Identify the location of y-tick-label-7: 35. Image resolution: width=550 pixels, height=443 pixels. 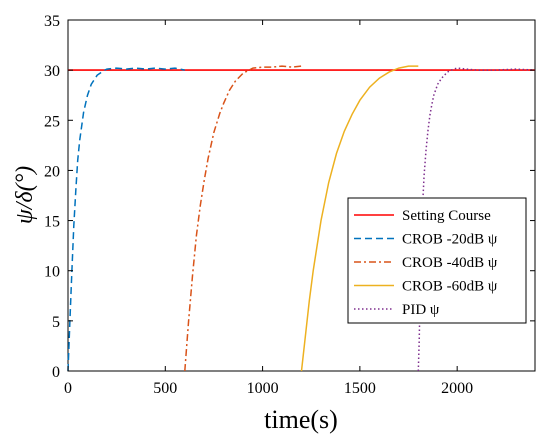
(52, 21).